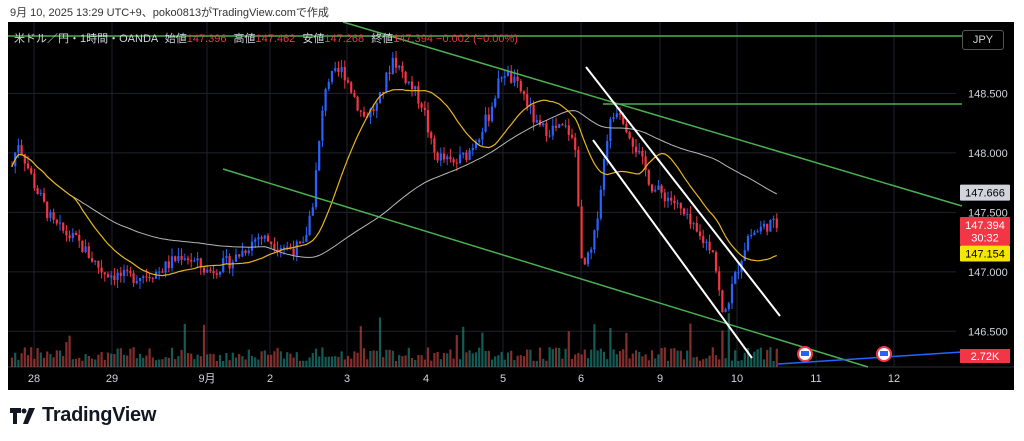  I want to click on volume-badge-label: 2.72K, so click(985, 357).